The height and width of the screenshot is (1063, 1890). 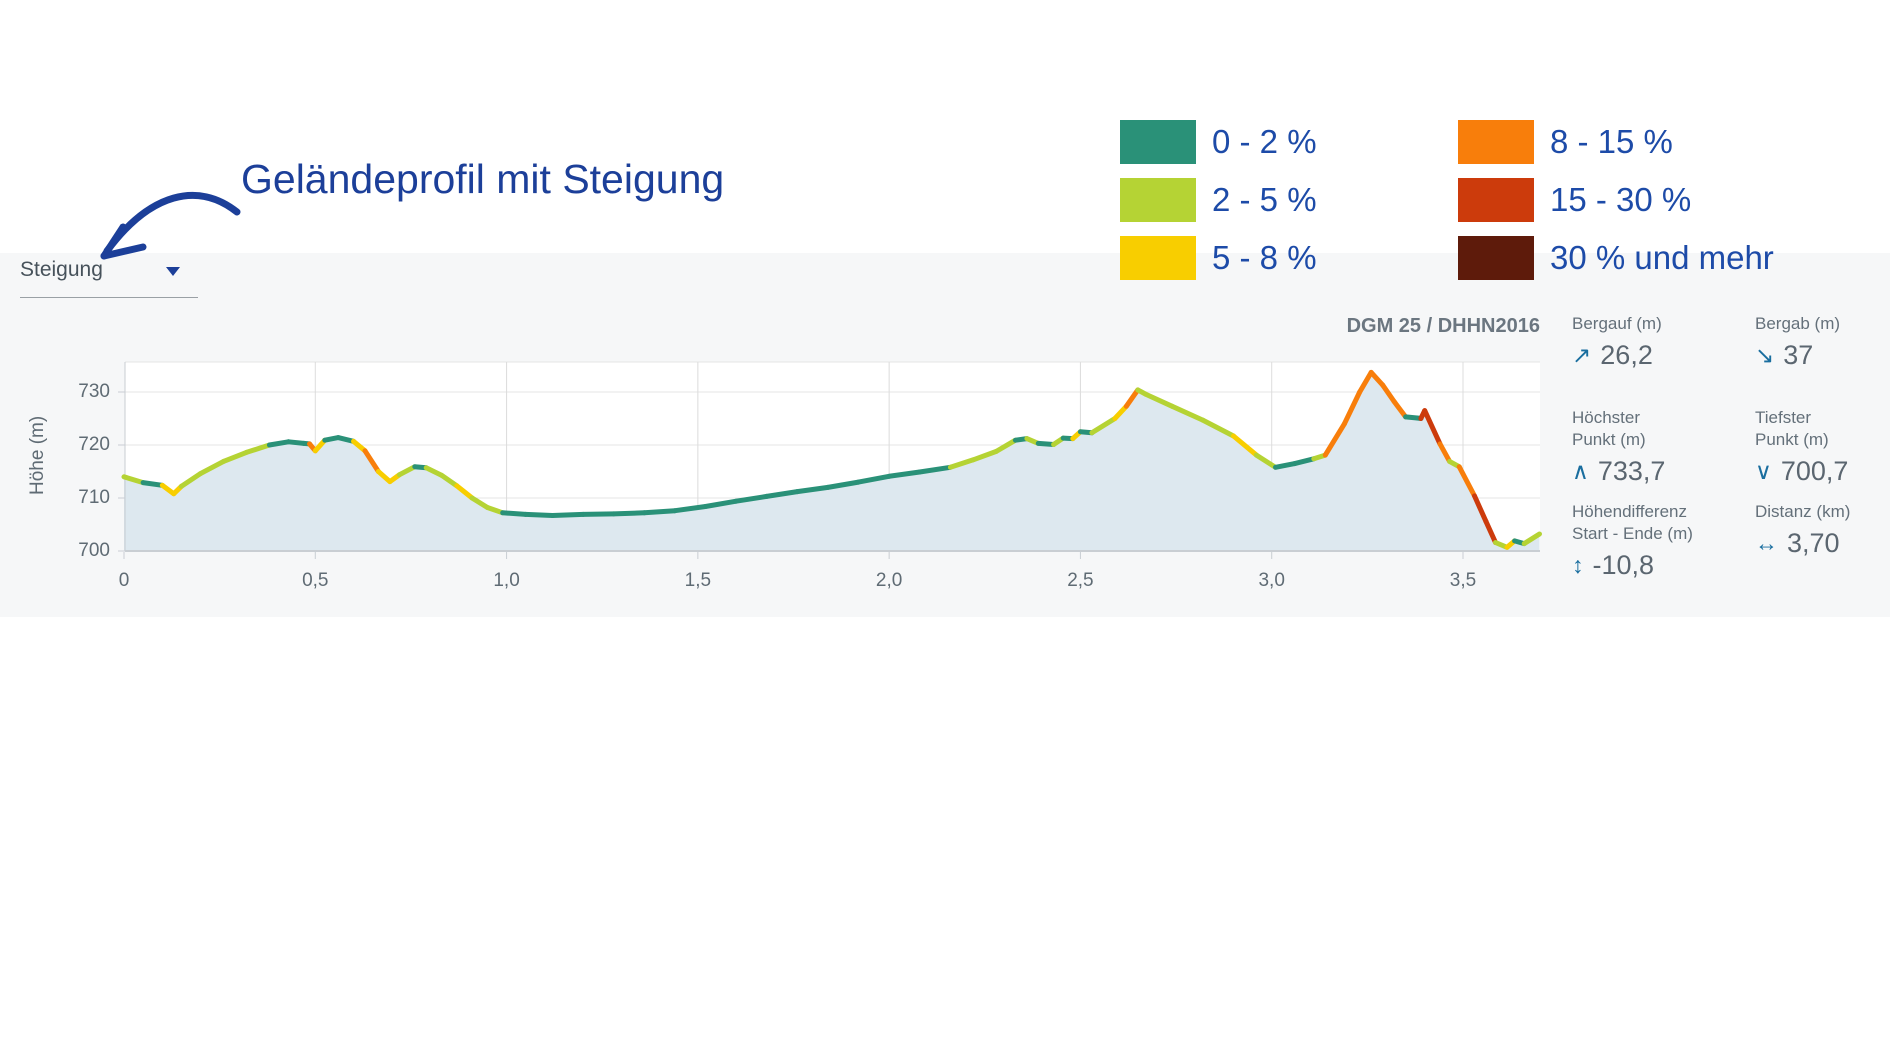 I want to click on stat-hoechster-punkt: Höchster Punkt (m) ∧ 733,7, so click(x=1619, y=447).